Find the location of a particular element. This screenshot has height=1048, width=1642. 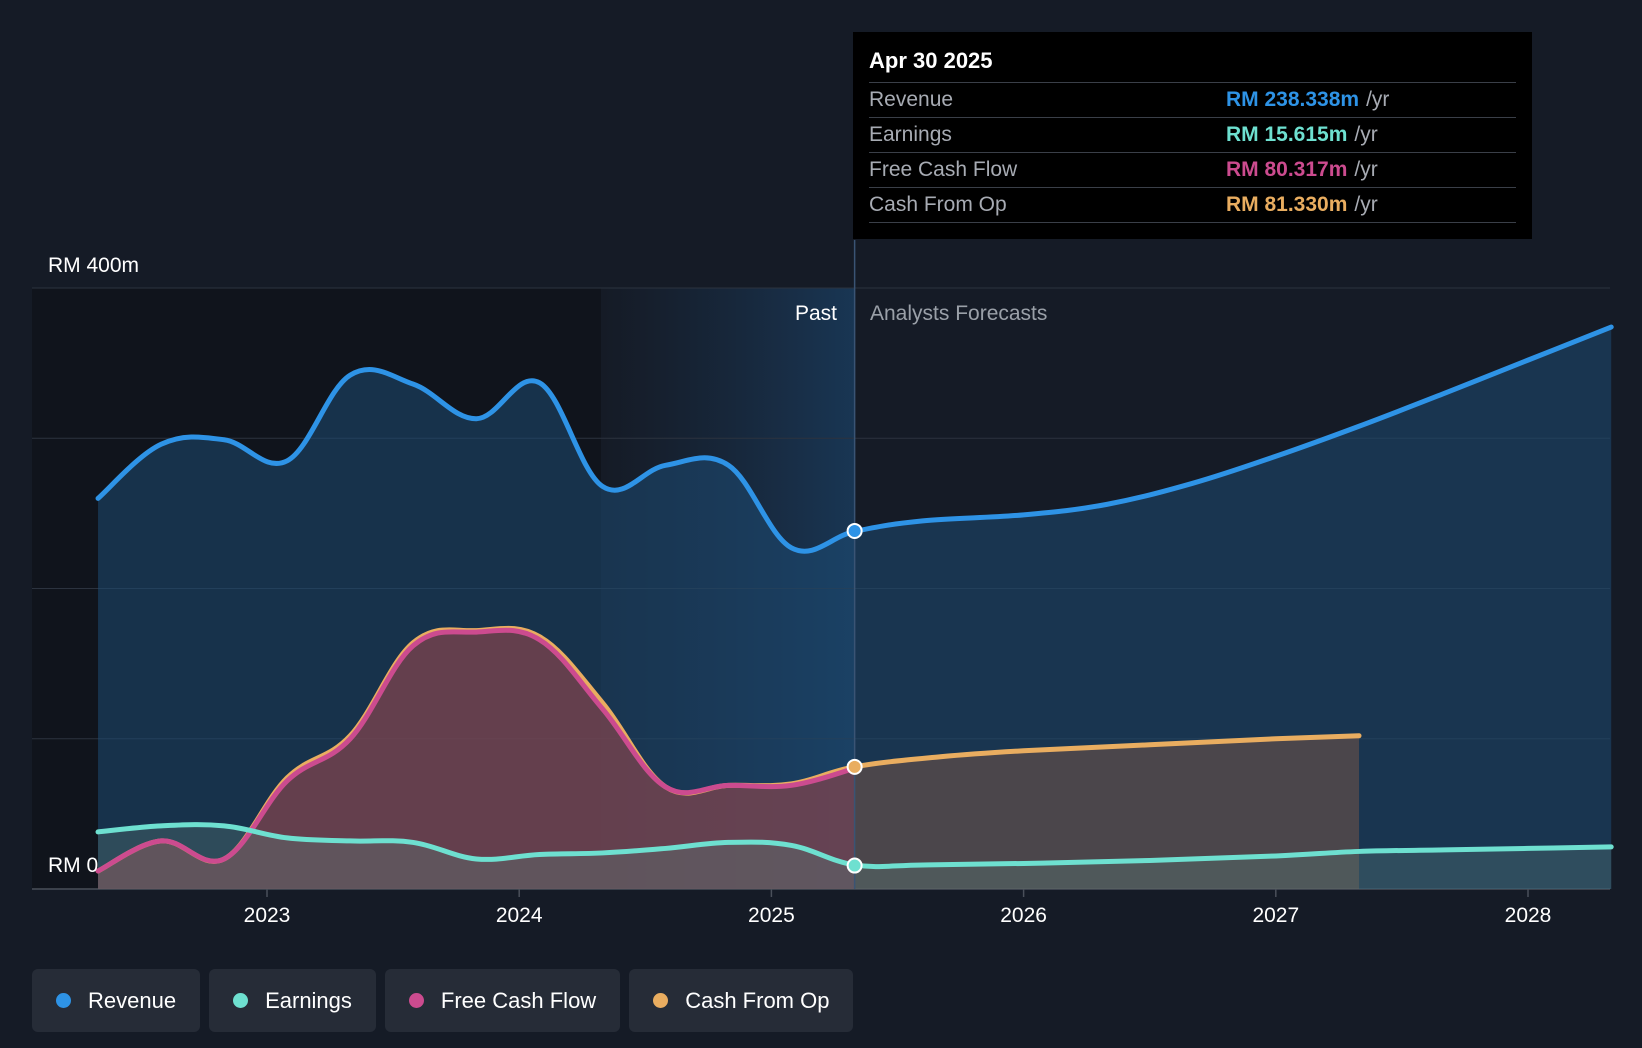

line-free-cash-flow is located at coordinates (476, 750).